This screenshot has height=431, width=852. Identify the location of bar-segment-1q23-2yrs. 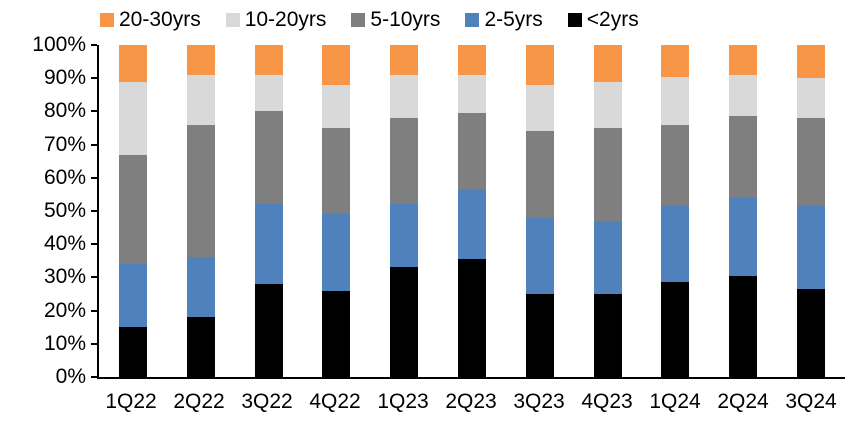
(404, 322).